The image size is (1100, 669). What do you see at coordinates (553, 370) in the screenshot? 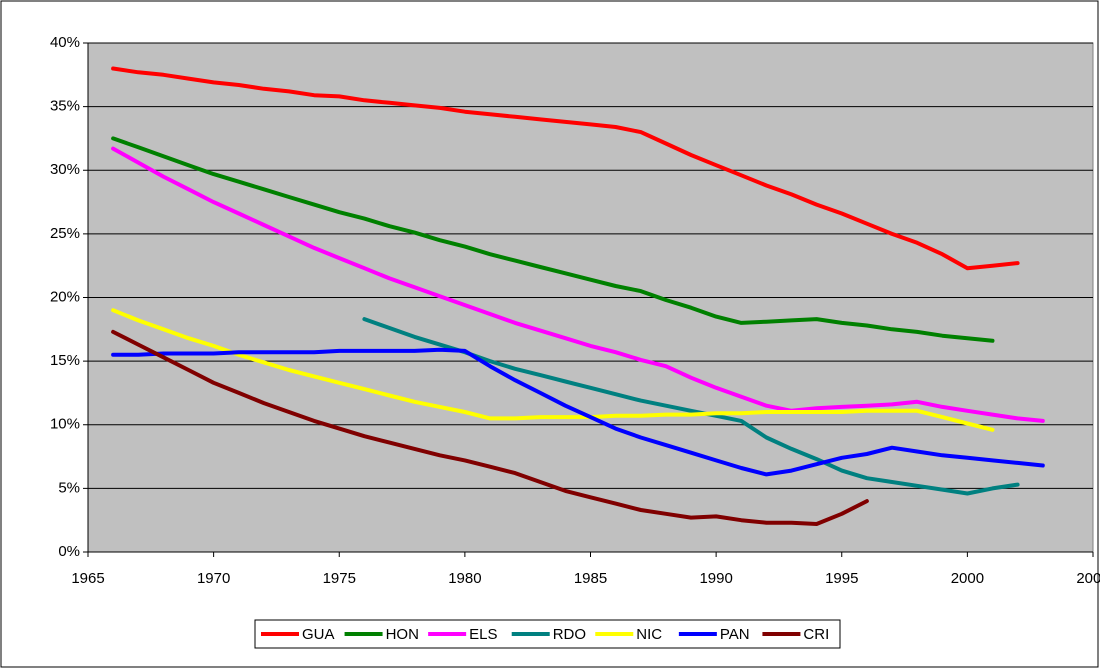
I see `series-line` at bounding box center [553, 370].